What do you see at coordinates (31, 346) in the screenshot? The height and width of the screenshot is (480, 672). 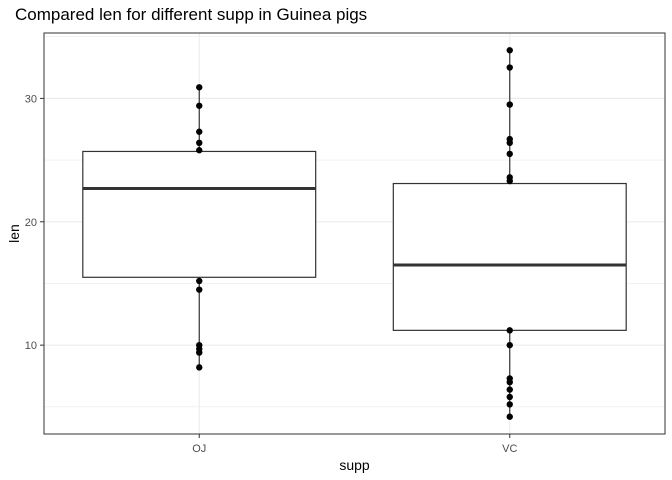 I see `y-tick-label: 10` at bounding box center [31, 346].